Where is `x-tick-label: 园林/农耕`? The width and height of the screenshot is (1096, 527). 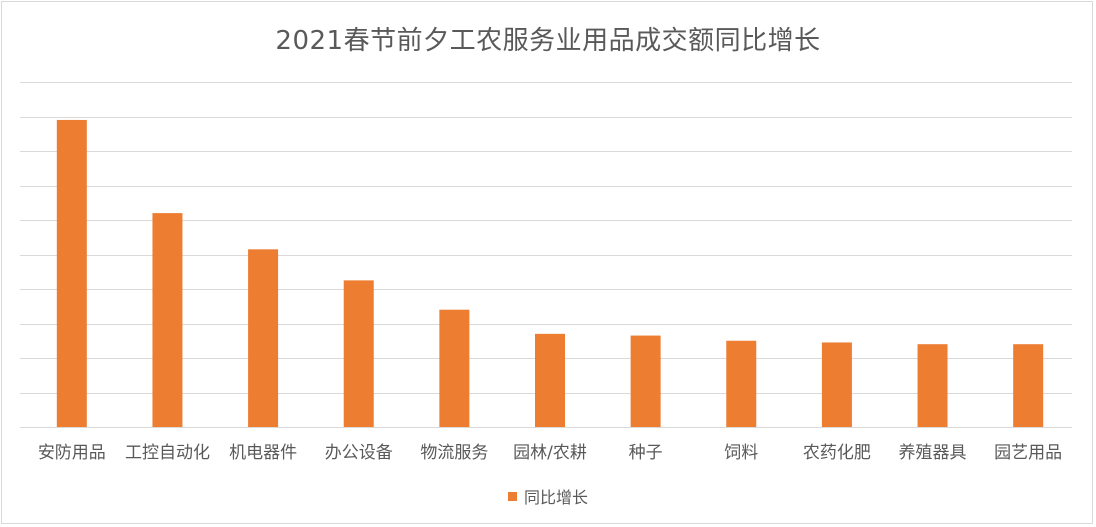 x-tick-label: 园林/农耕 is located at coordinates (550, 453).